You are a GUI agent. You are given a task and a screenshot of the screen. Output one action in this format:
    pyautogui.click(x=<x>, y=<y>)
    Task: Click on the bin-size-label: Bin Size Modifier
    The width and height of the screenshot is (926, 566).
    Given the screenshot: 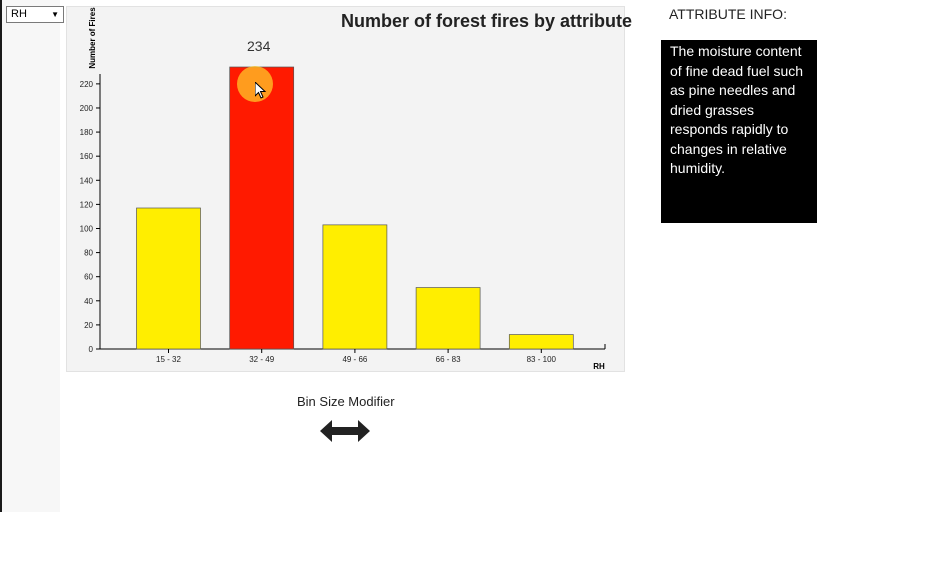 What is the action you would take?
    pyautogui.click(x=346, y=401)
    